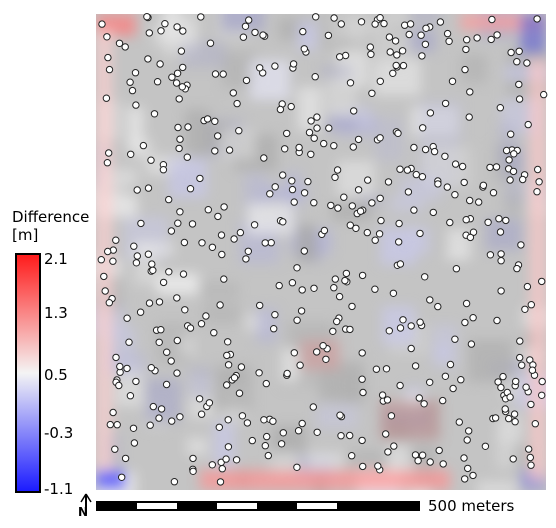 The image size is (556, 528). Describe the element at coordinates (28, 373) in the screenshot. I see `legend-colorbar` at that location.